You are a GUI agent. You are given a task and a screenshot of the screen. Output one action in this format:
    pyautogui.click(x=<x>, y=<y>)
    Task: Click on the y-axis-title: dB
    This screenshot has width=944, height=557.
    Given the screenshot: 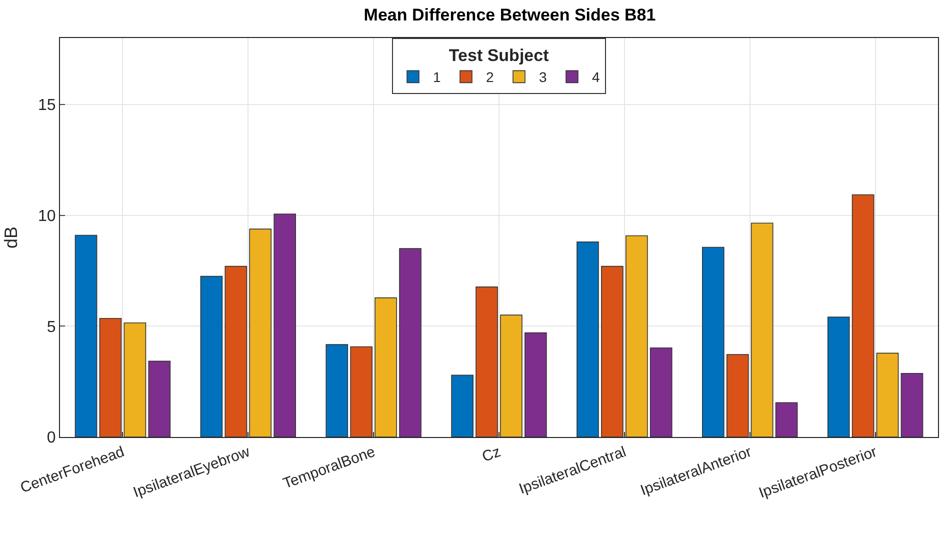 What is the action you would take?
    pyautogui.click(x=11, y=237)
    